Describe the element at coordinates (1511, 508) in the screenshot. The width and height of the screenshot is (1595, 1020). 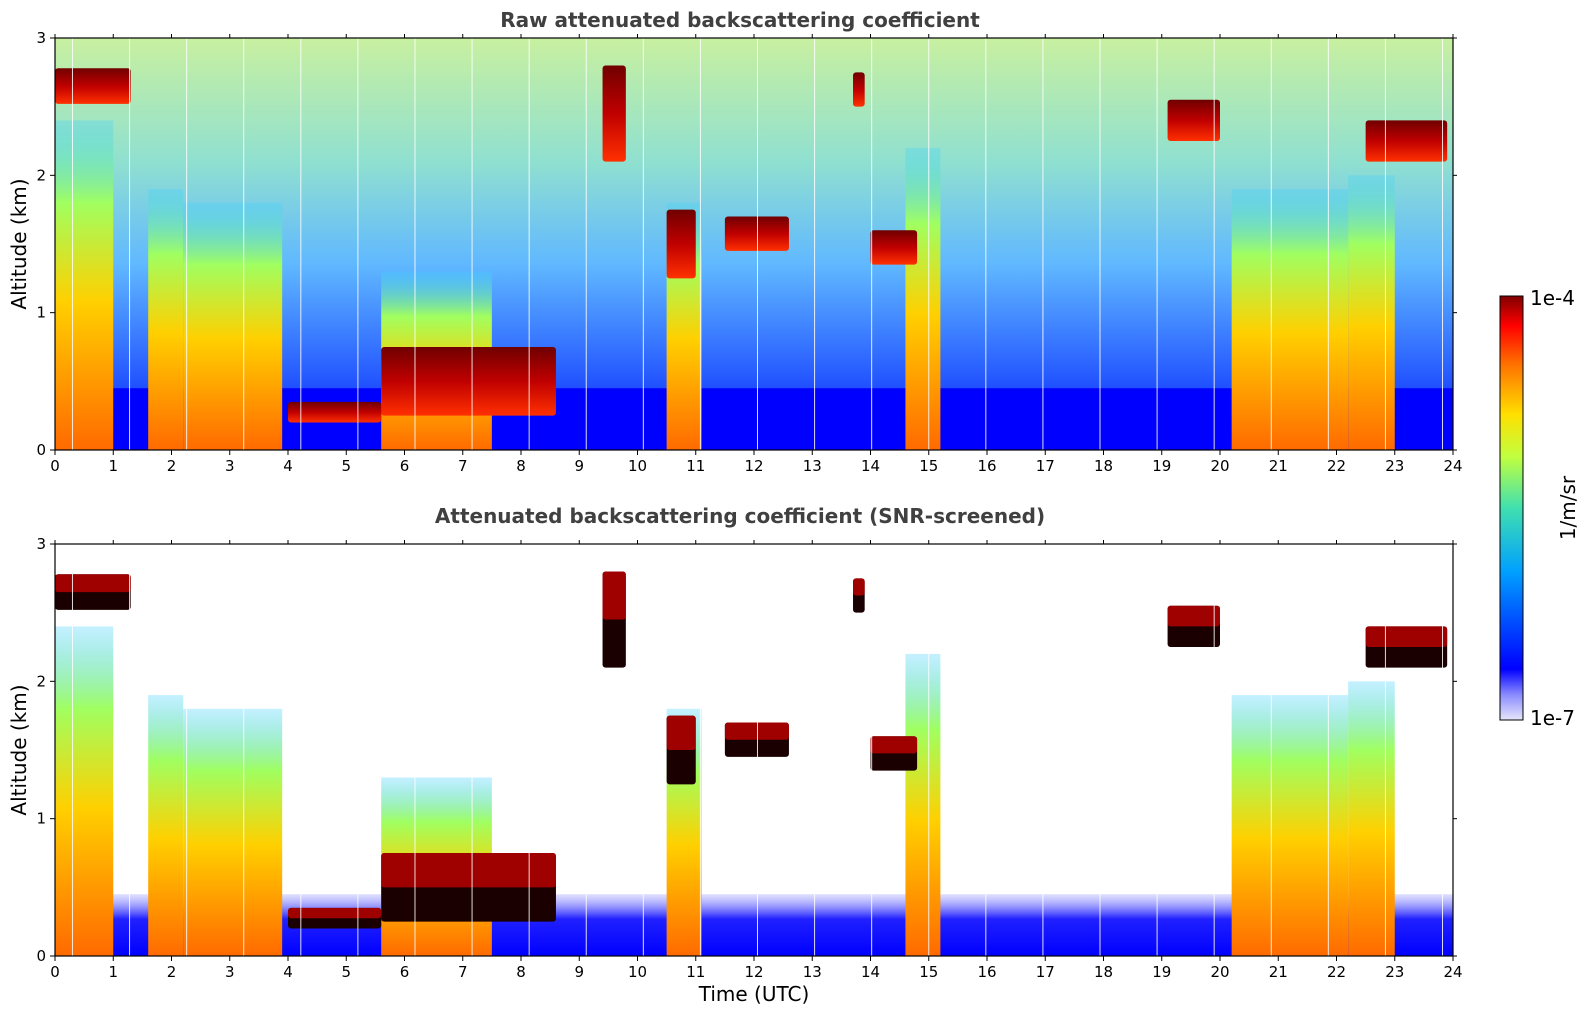
I see `colorbar-gradient` at that location.